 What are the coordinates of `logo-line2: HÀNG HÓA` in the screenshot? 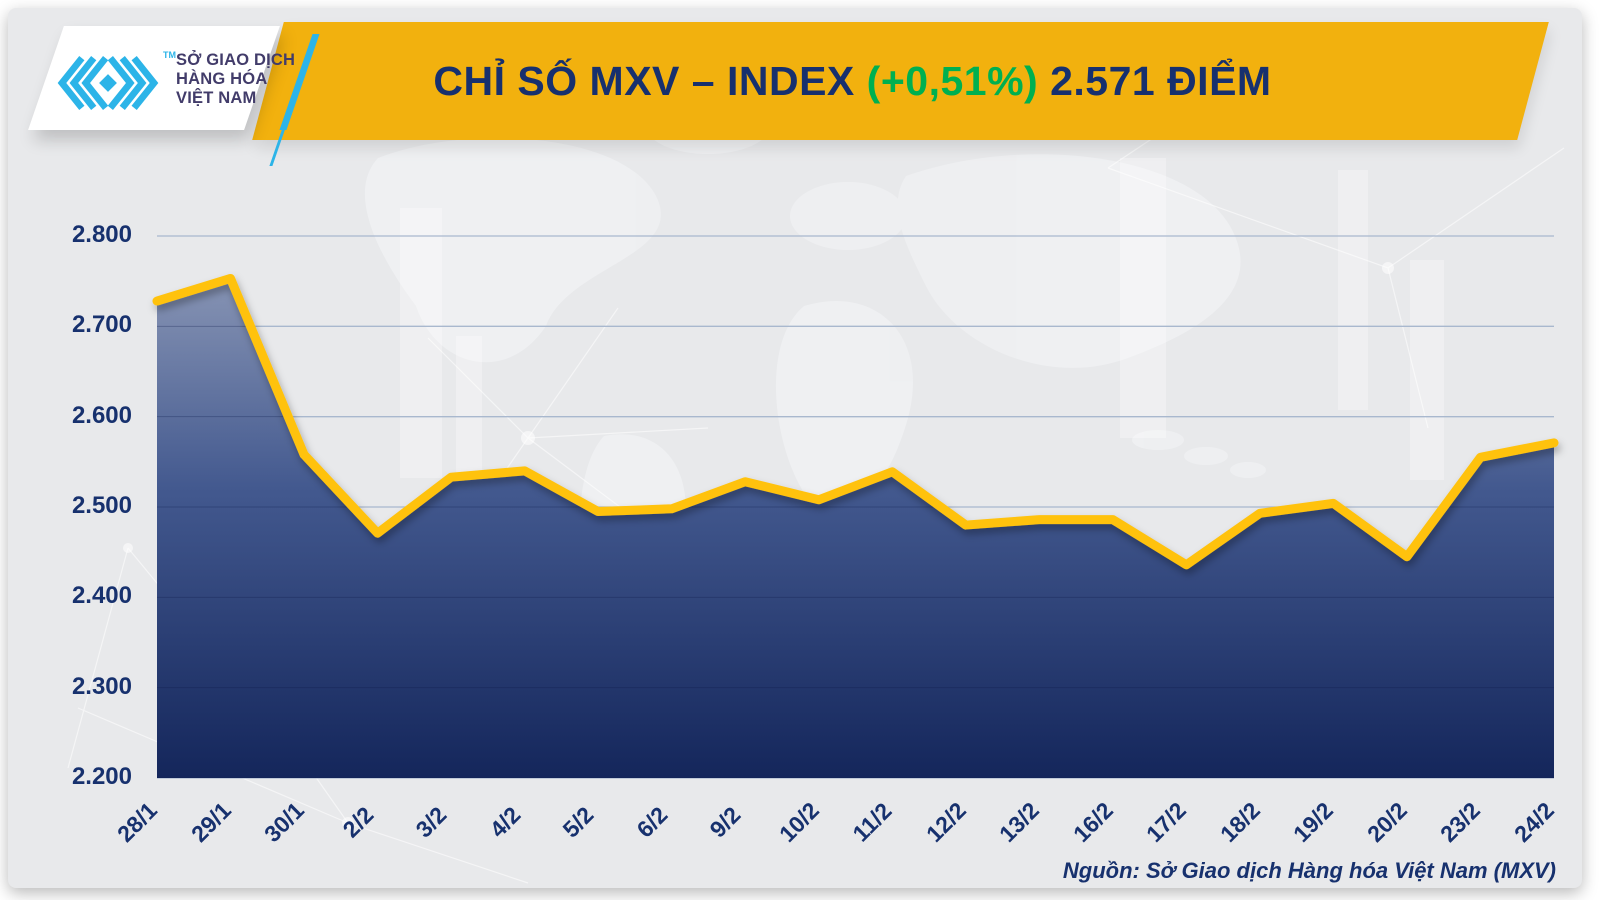 It's located at (222, 79).